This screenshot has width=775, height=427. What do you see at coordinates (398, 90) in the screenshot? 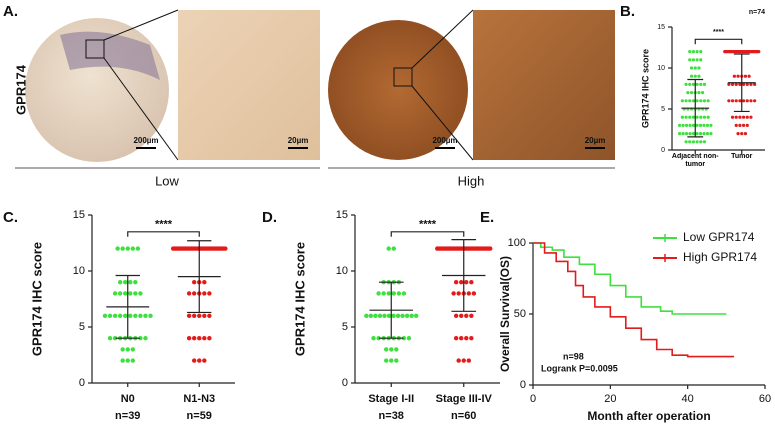
I see `tissue-core-high` at bounding box center [398, 90].